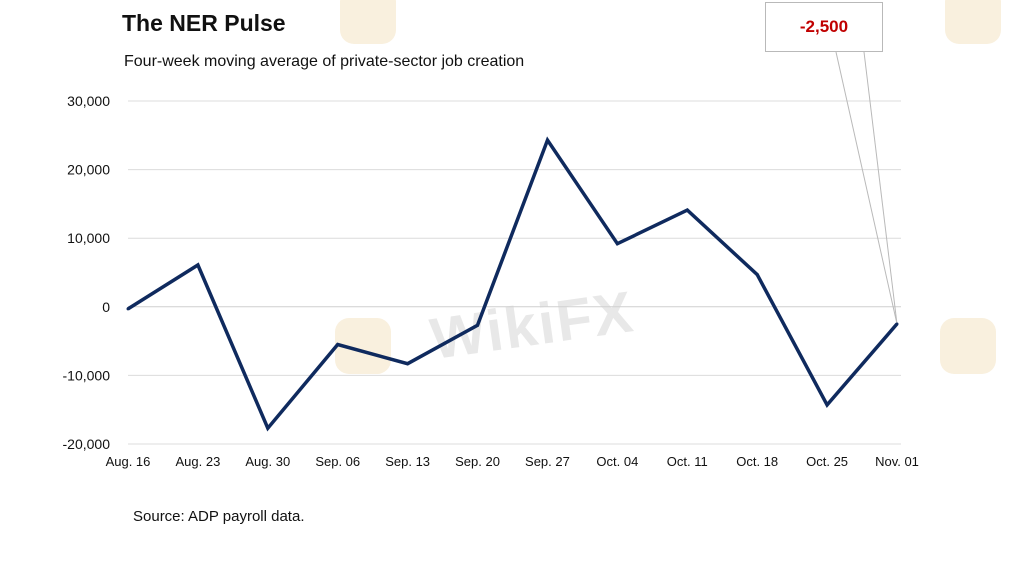 This screenshot has height=567, width=1024. I want to click on x-tick-label: Sep. 06, so click(337, 461).